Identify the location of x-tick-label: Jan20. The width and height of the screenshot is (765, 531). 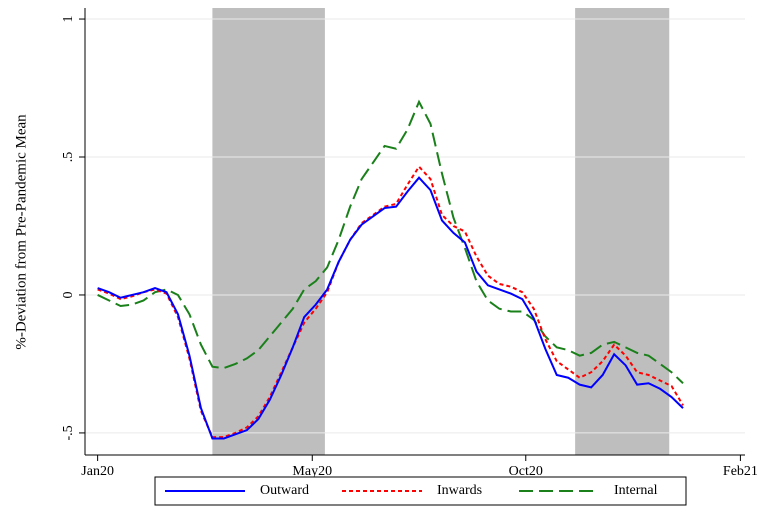
(97, 471).